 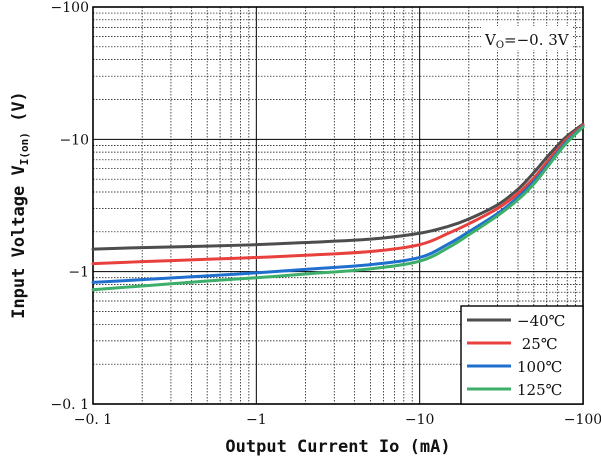 I want to click on annotation-suffix: =−0. 3V, so click(x=537, y=40).